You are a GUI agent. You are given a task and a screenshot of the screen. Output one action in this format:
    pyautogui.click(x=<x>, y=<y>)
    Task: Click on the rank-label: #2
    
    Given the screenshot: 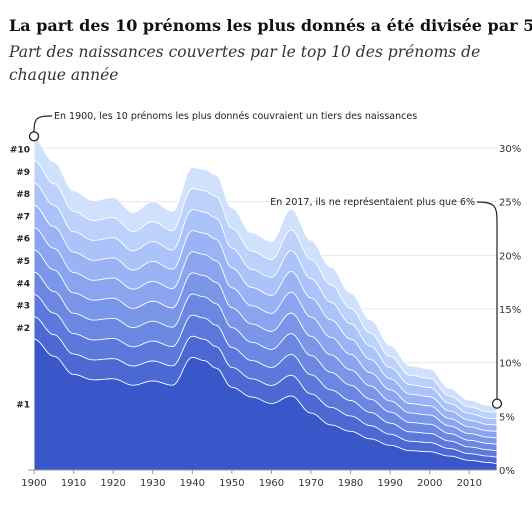 What is the action you would take?
    pyautogui.click(x=23, y=329)
    